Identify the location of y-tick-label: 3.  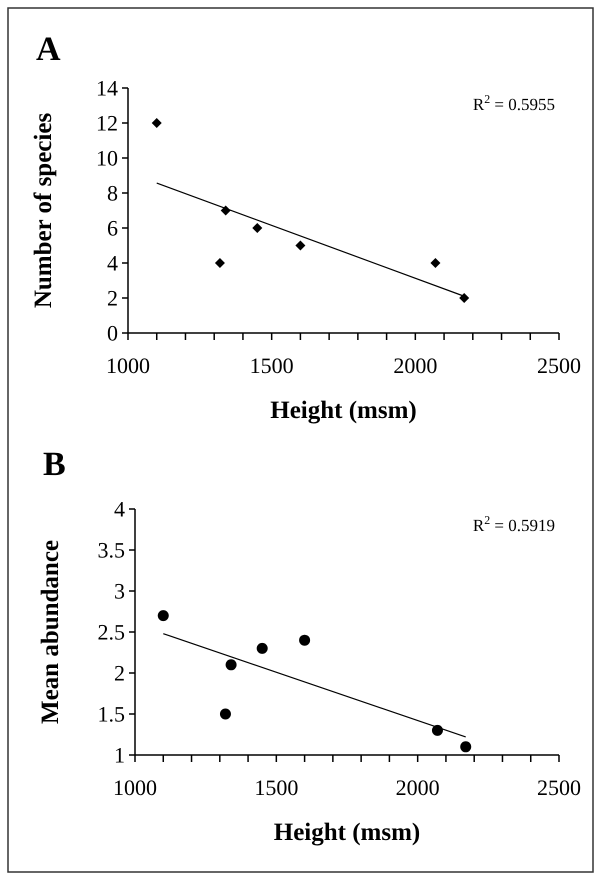
(119, 591).